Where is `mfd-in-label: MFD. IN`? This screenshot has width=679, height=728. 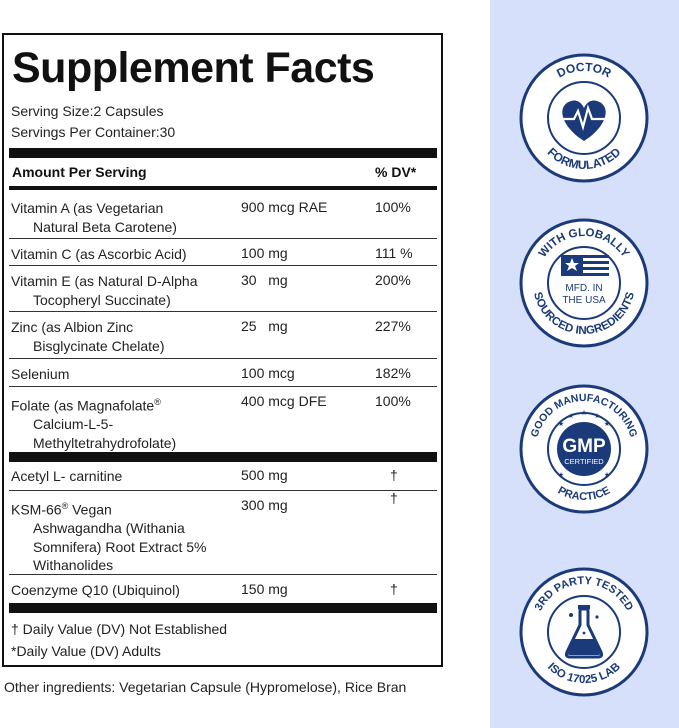
mfd-in-label: MFD. IN is located at coordinates (583, 288).